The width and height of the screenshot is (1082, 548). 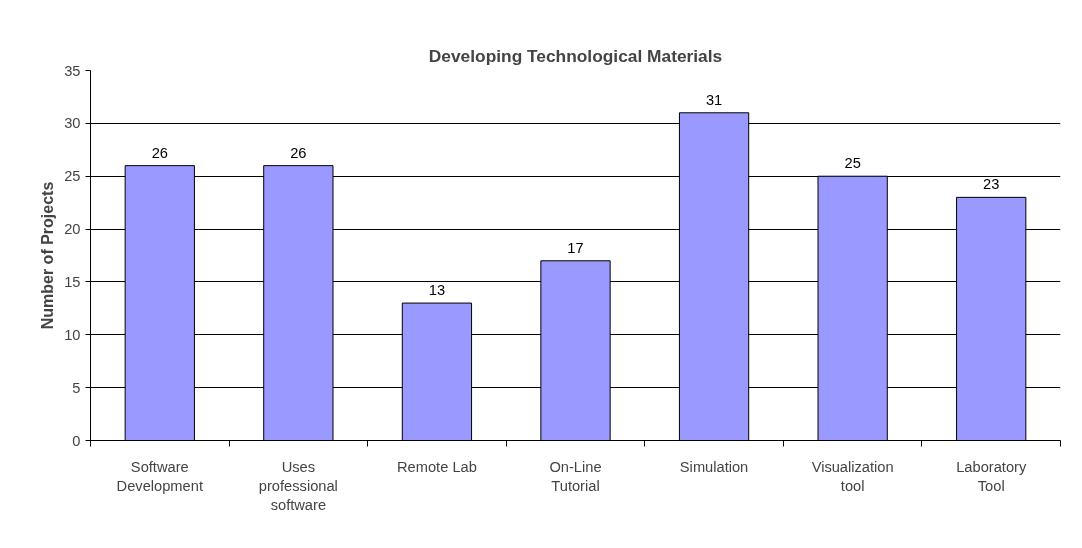 What do you see at coordinates (991, 184) in the screenshot?
I see `data-label: 23` at bounding box center [991, 184].